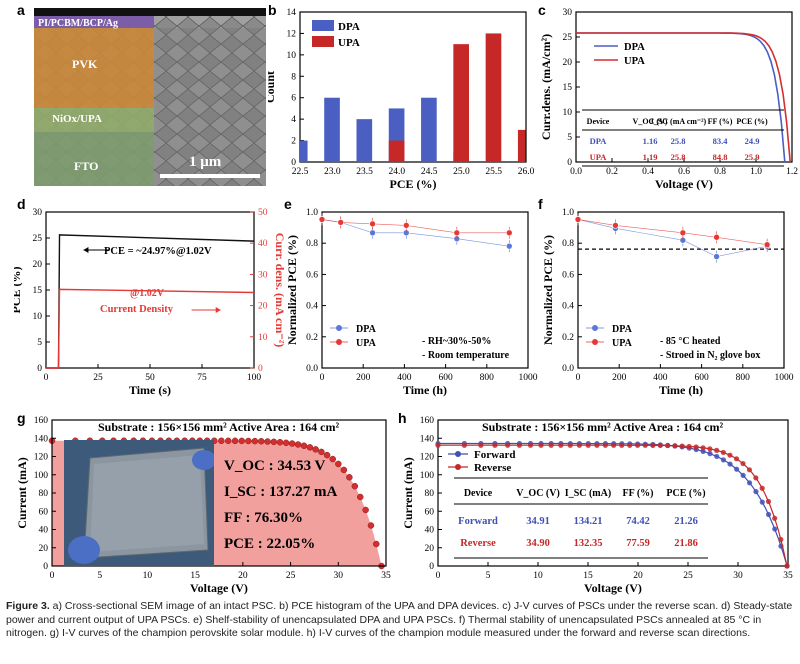  Describe the element at coordinates (195, 576) in the screenshot. I see `x-tick-label: 15` at that location.